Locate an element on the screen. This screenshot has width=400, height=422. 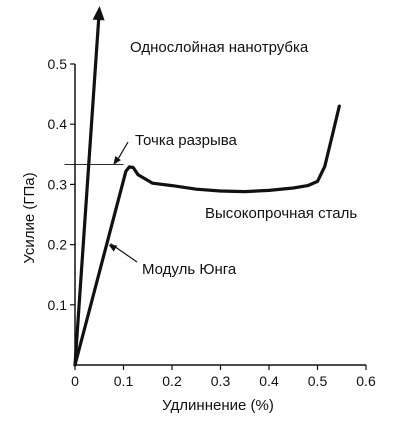
y-tick-label: 0.1 is located at coordinates (58, 305).